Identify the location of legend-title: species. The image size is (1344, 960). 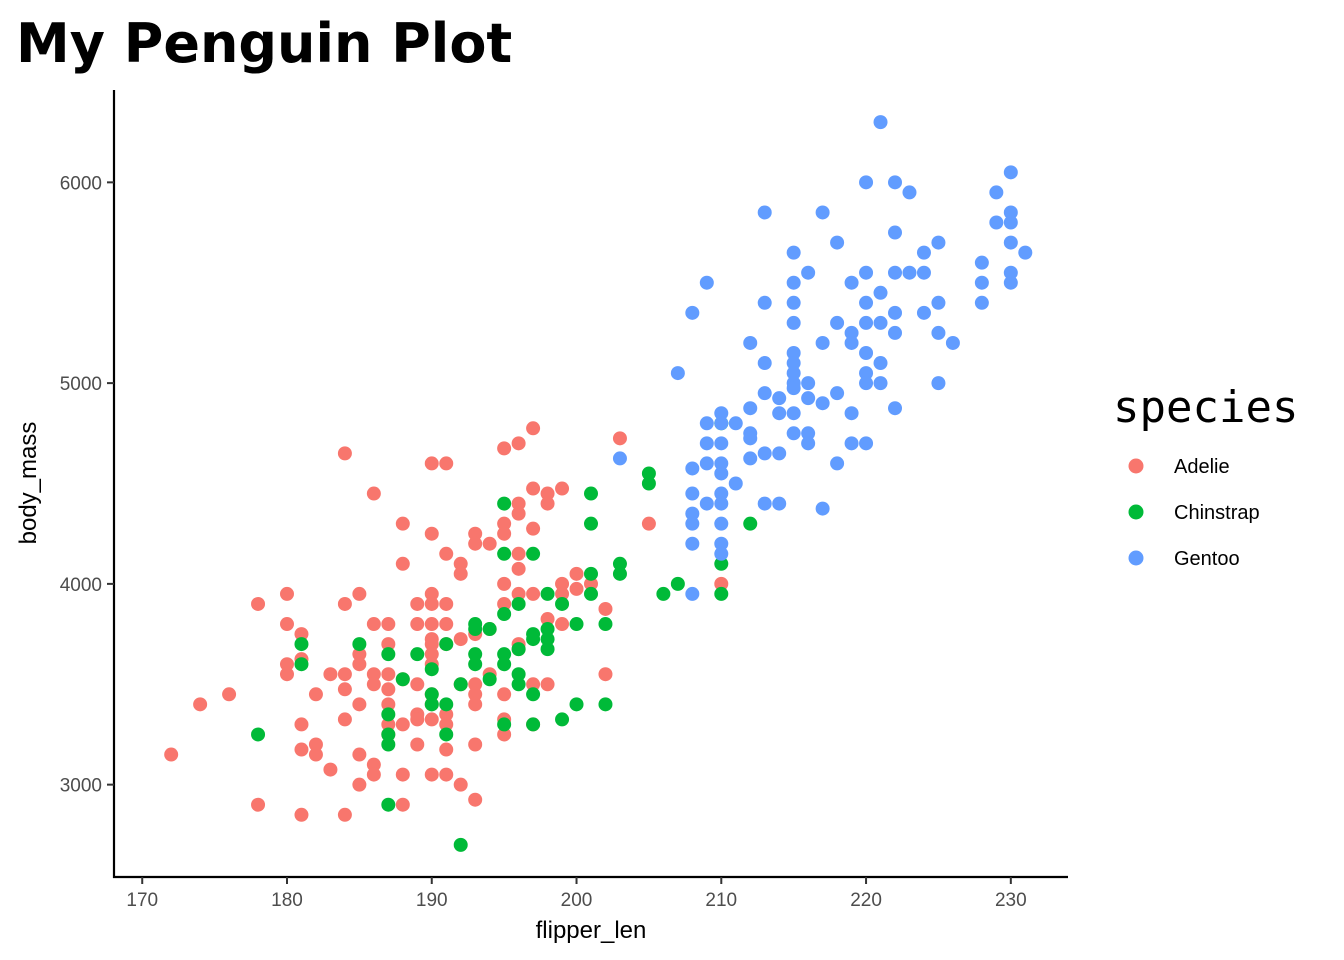
(1205, 407).